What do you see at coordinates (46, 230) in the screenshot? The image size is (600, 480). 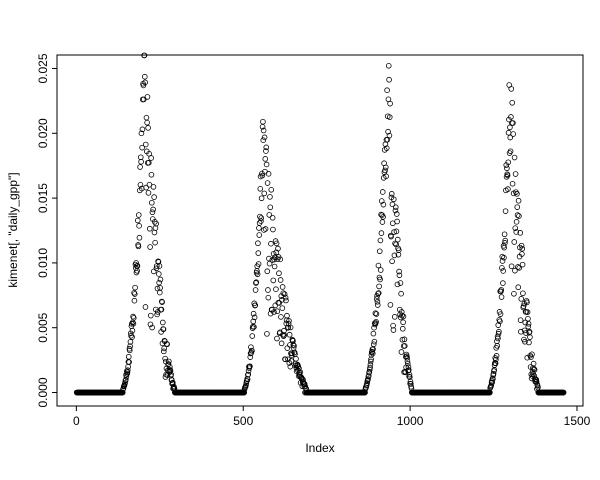 I see `y-axis: 0.000 0.005 0.010 0.015 0.020 0.025` at bounding box center [46, 230].